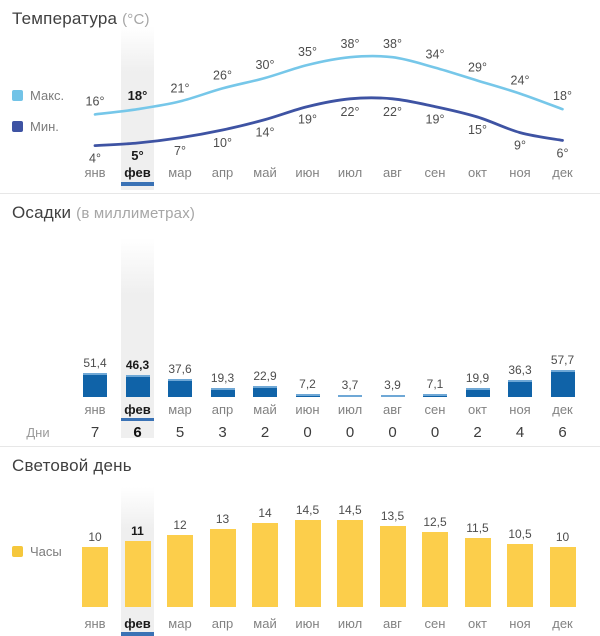 Image resolution: width=600 pixels, height=636 pixels. Describe the element at coordinates (520, 146) in the screenshot. I see `min-point-label: 9°` at that location.